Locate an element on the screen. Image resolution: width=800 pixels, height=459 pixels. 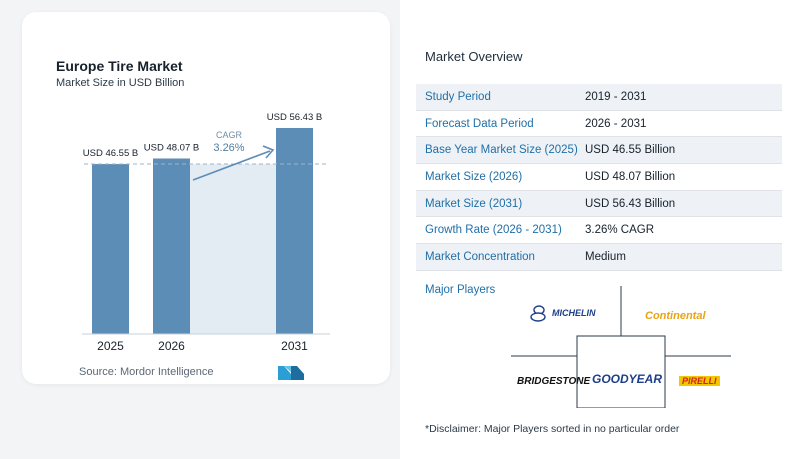
overview-value: 2026 - 2031 is located at coordinates (616, 123).